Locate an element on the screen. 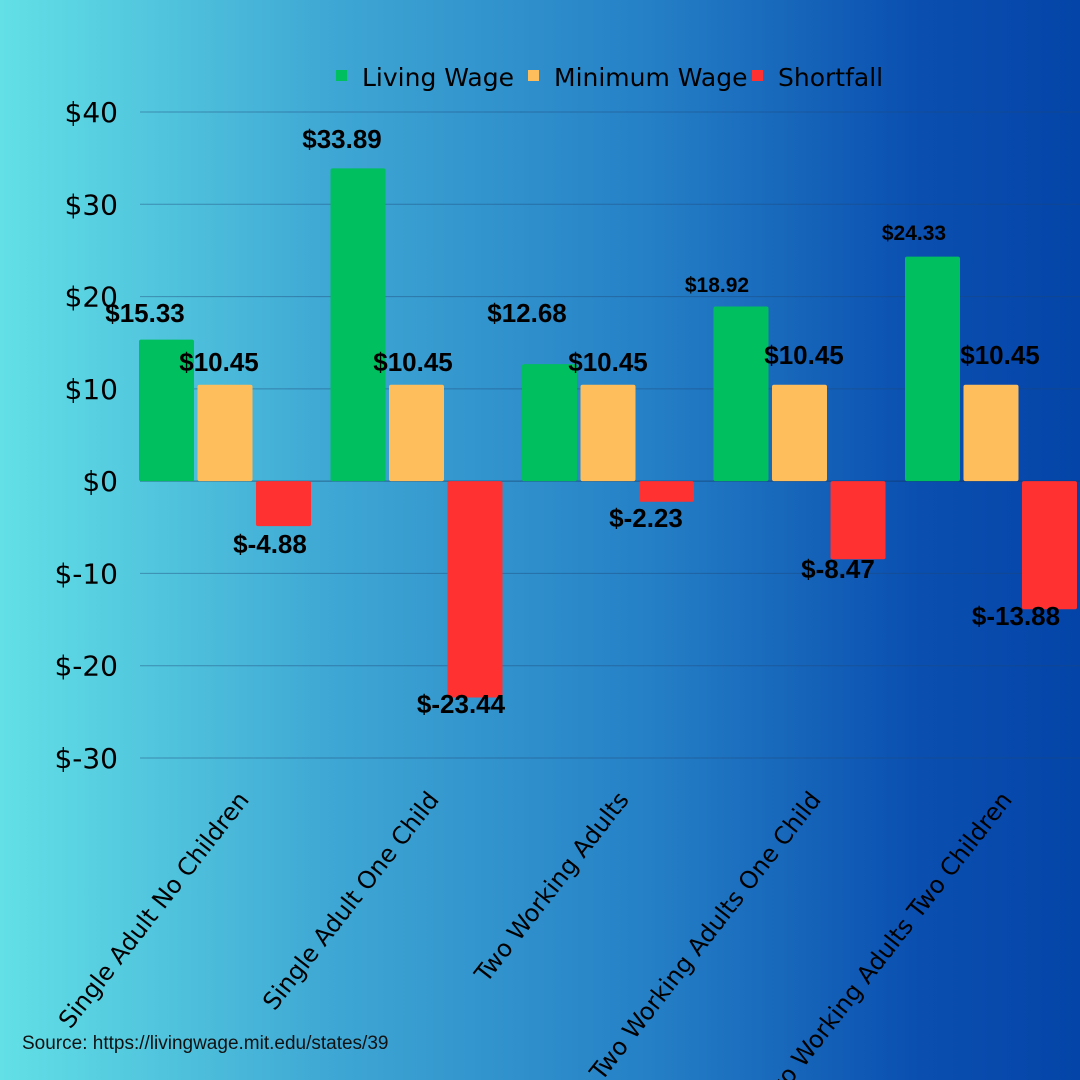 This screenshot has height=1080, width=1080. legend-label: Minimum Wage is located at coordinates (651, 77).